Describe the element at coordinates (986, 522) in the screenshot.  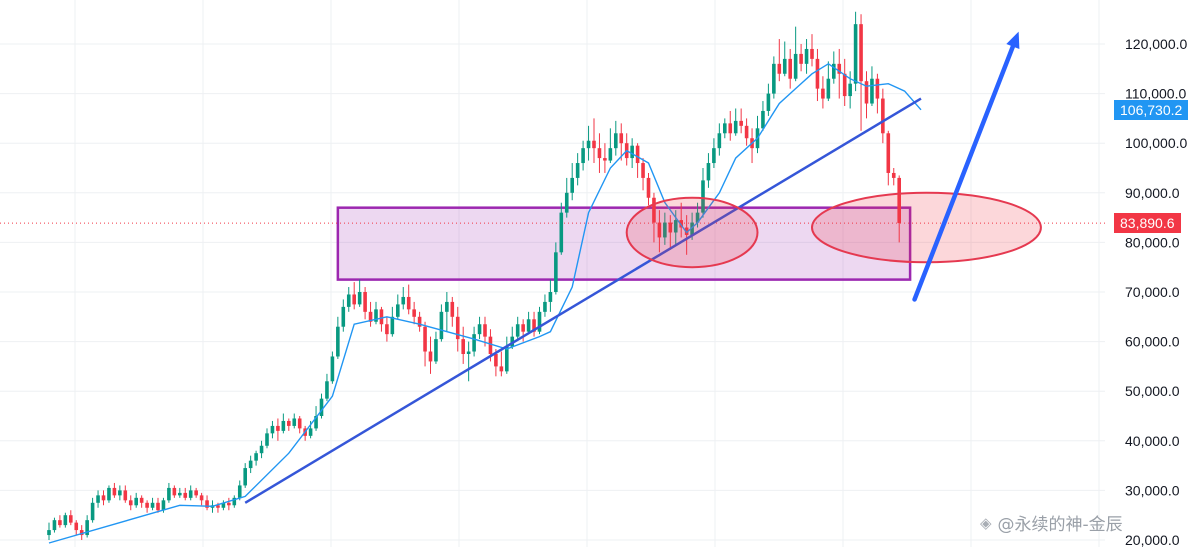
I see `binance-logo-icon: ◈` at that location.